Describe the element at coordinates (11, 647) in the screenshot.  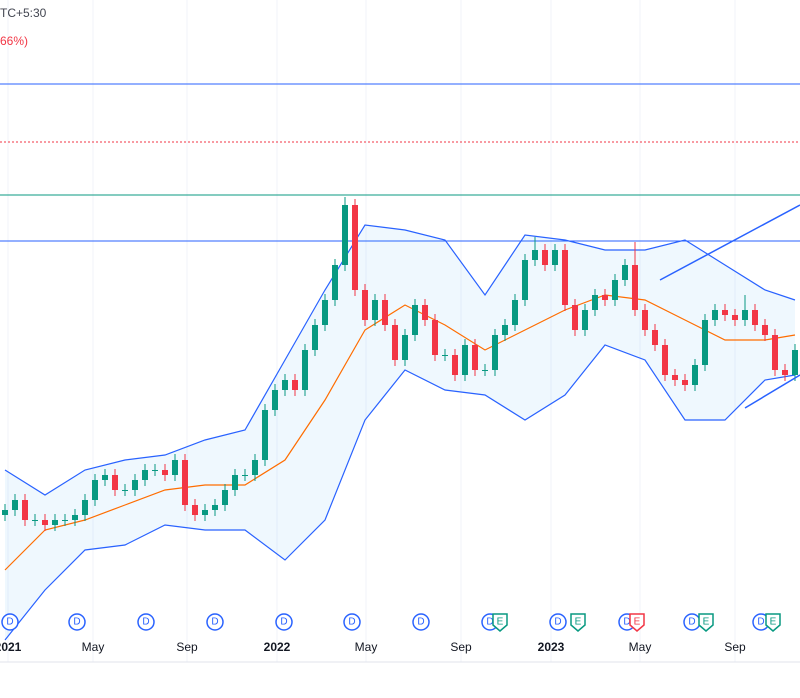
I see `x-tick-label: 2021` at that location.